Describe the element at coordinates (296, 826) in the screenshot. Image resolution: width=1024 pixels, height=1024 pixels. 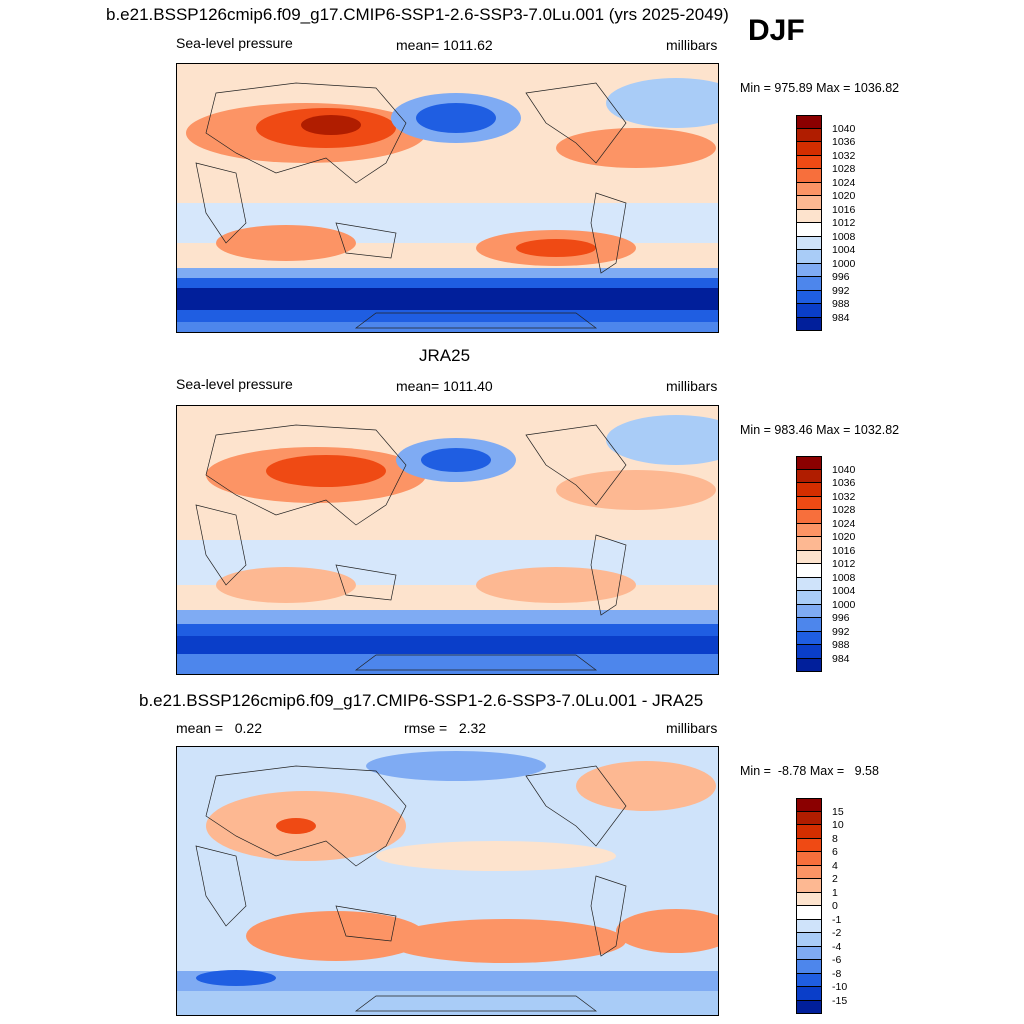
I see `tibet-positive-core` at that location.